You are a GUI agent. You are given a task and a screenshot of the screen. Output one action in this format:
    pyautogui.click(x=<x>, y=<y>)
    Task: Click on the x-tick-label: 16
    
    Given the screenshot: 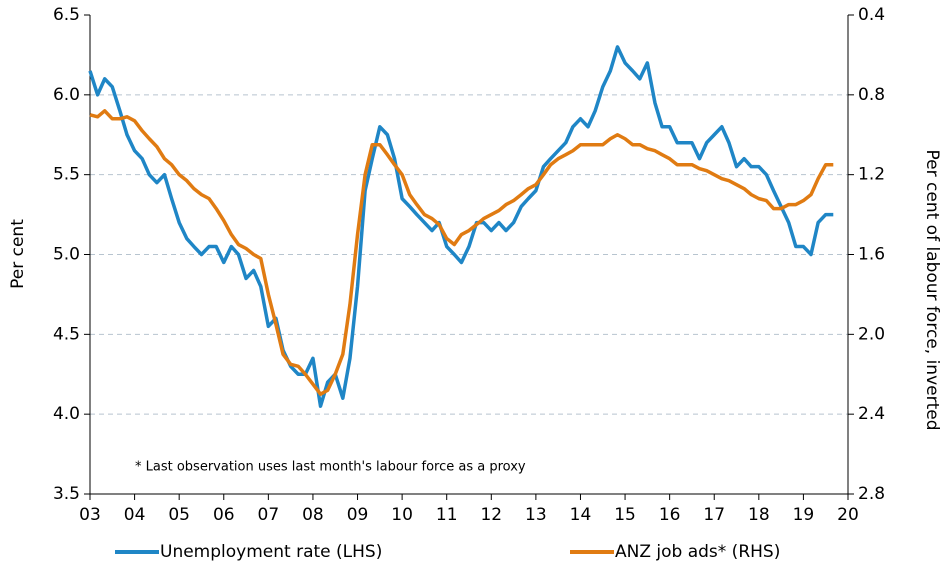 What is the action you would take?
    pyautogui.click(x=670, y=515)
    